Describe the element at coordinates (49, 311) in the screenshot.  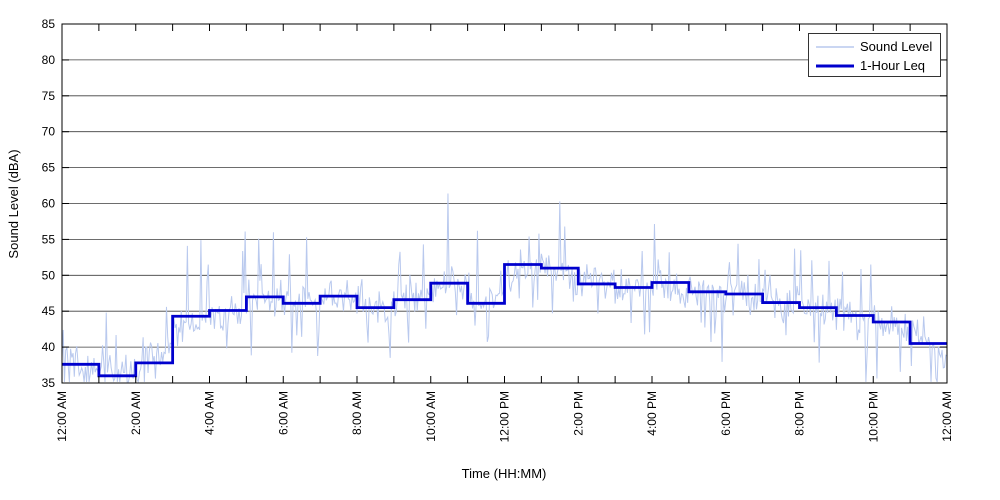
I see `y-tick-label: 45` at that location.